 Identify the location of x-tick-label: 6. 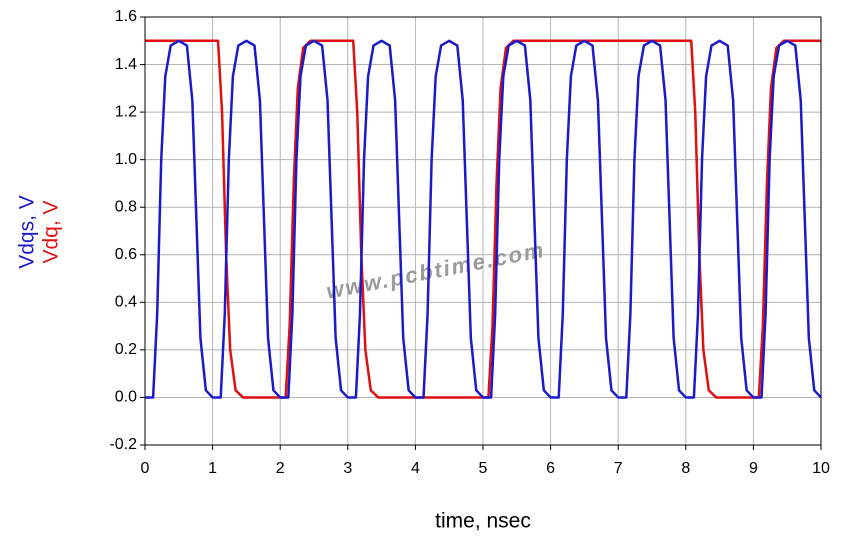
(550, 468).